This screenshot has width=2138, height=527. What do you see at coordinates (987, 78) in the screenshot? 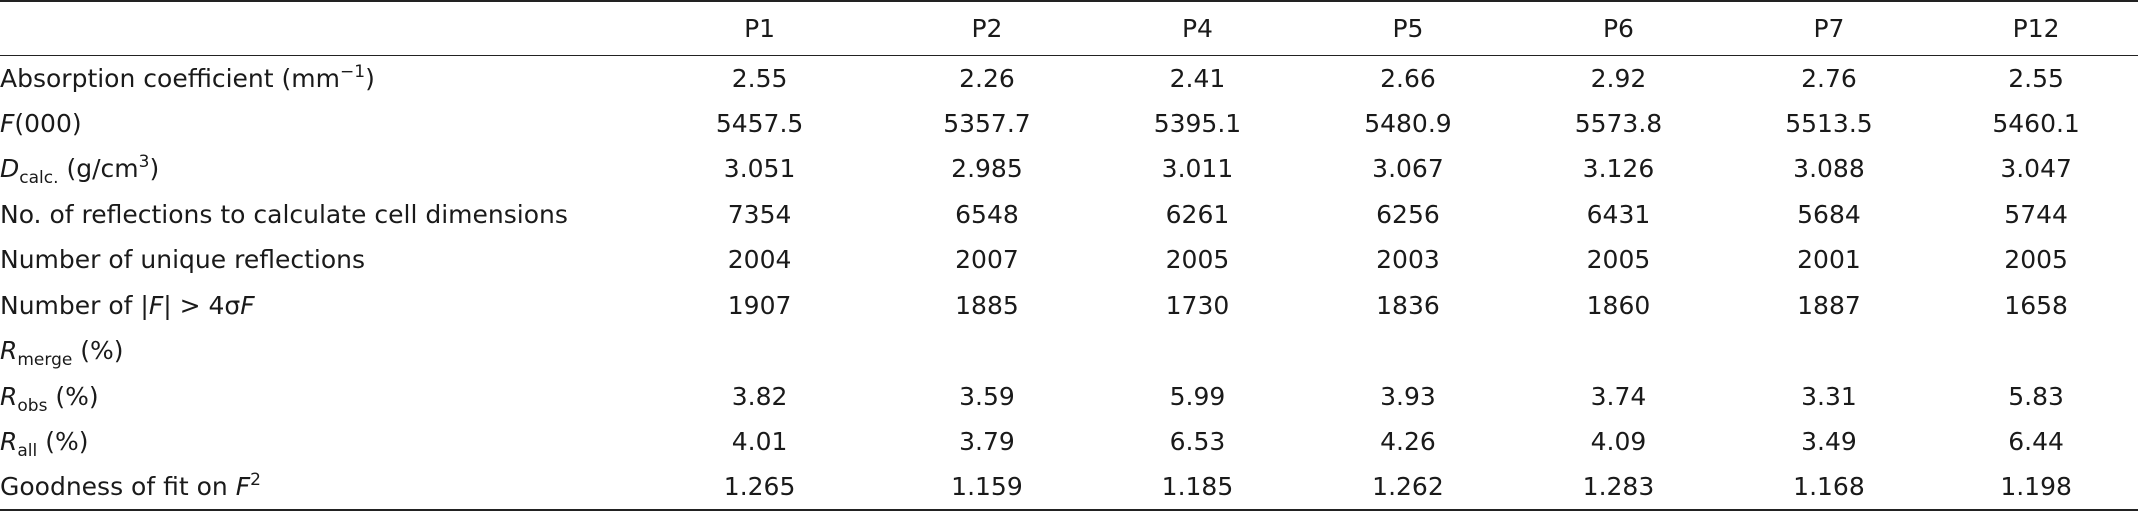
I see `table-cell: 2.26` at bounding box center [987, 78].